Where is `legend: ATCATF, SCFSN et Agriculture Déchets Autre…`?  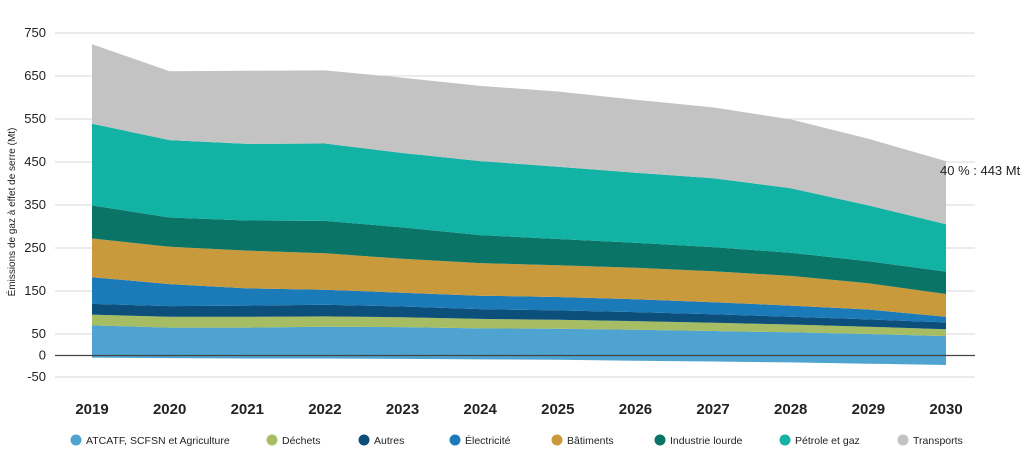 legend: ATCATF, SCFSN et Agriculture Déchets Autre… is located at coordinates (516, 440).